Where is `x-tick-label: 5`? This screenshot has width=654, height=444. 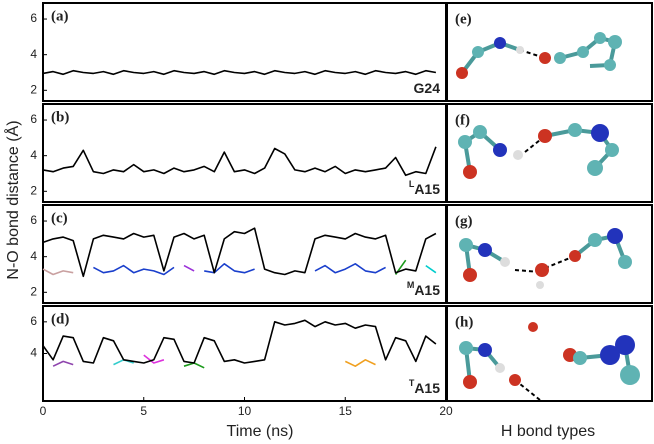
x-tick-label: 5 is located at coordinates (143, 411).